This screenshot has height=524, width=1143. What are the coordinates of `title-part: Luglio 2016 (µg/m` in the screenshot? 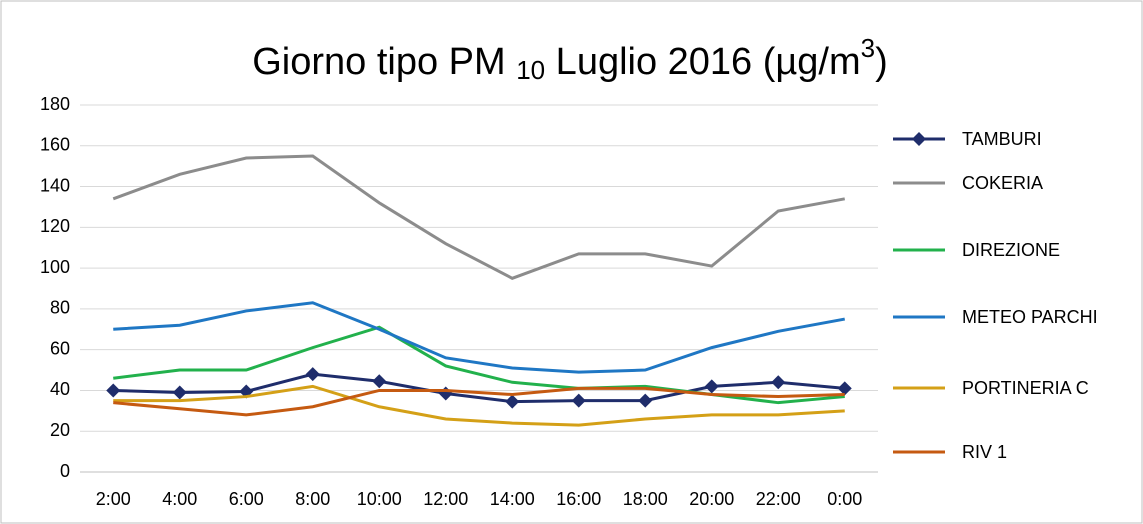 It's located at (703, 62).